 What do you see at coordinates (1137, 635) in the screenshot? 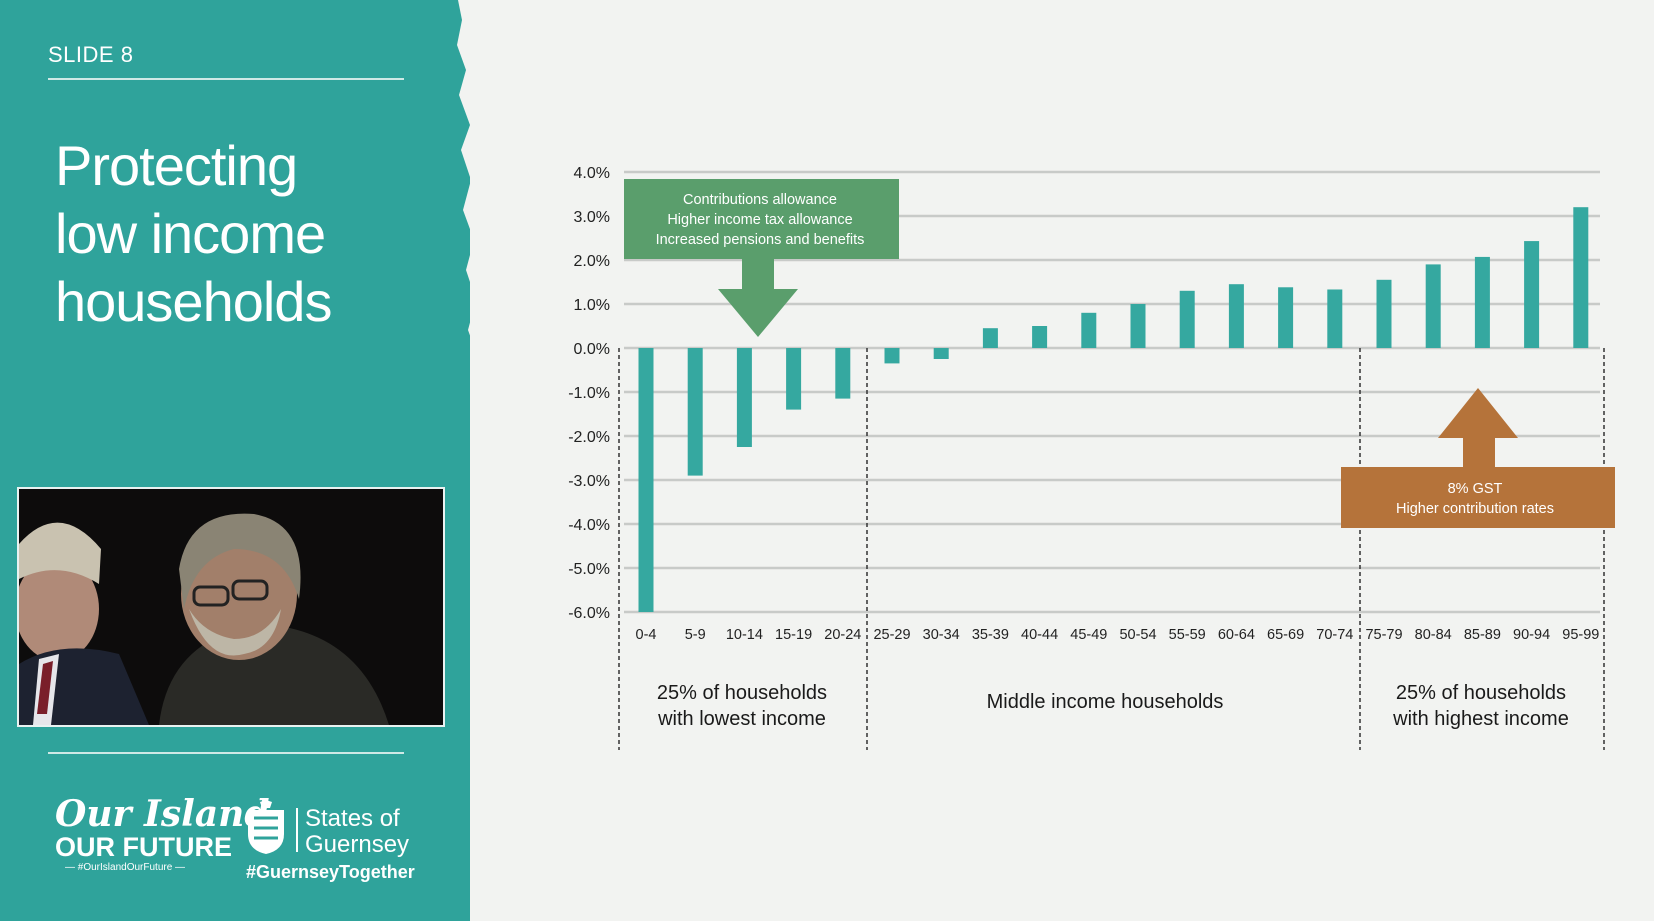
I see `x-tick-label: 50-54` at bounding box center [1137, 635].